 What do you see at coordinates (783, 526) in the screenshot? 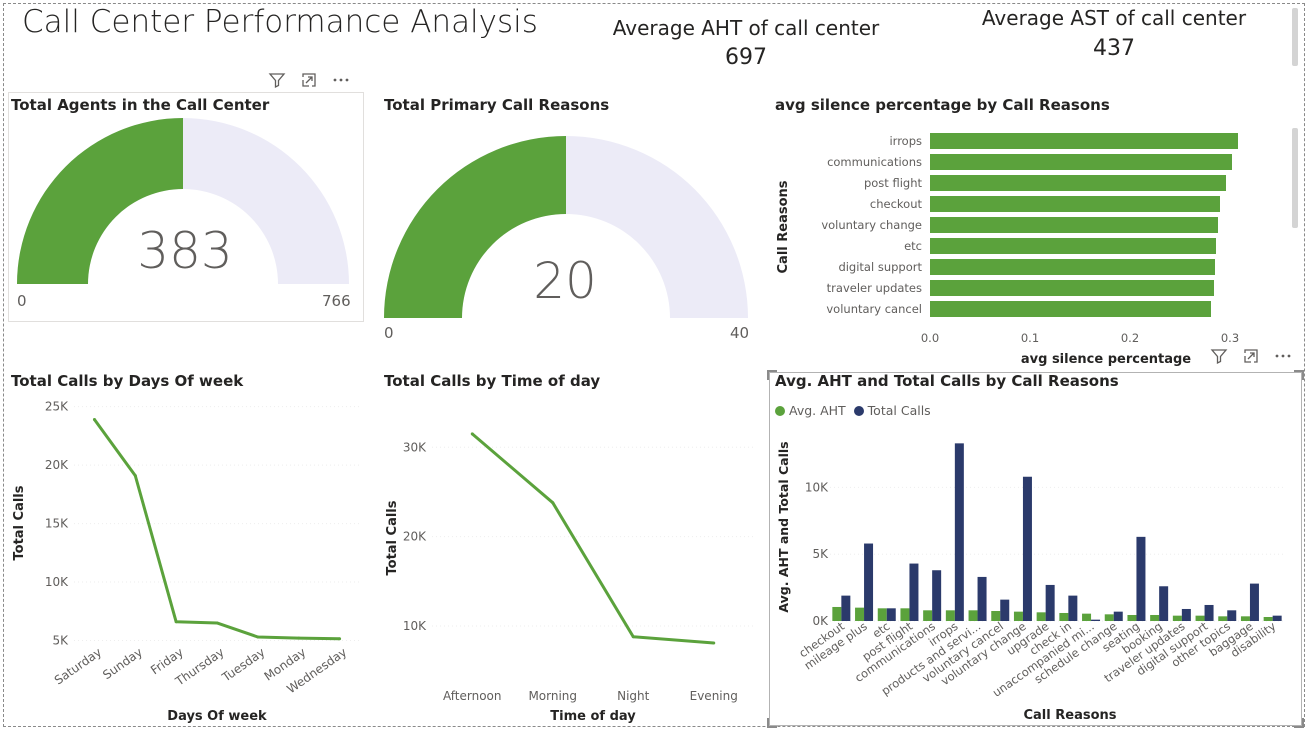
I see `y-axis-title: Avg. AHT and Total Calls` at bounding box center [783, 526].